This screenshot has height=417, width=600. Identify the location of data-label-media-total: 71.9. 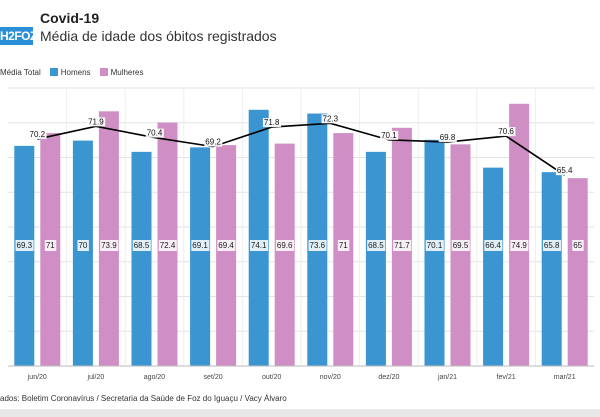
(96, 121).